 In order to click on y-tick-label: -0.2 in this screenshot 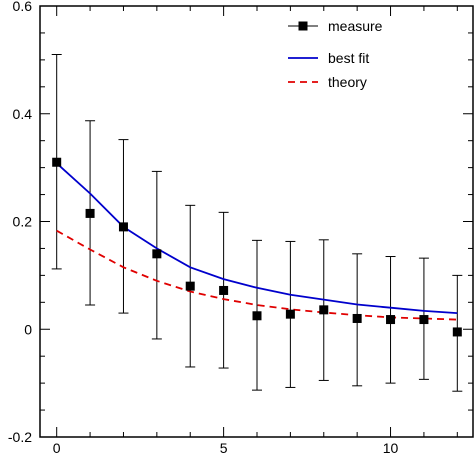, I will do `click(20, 437)`.